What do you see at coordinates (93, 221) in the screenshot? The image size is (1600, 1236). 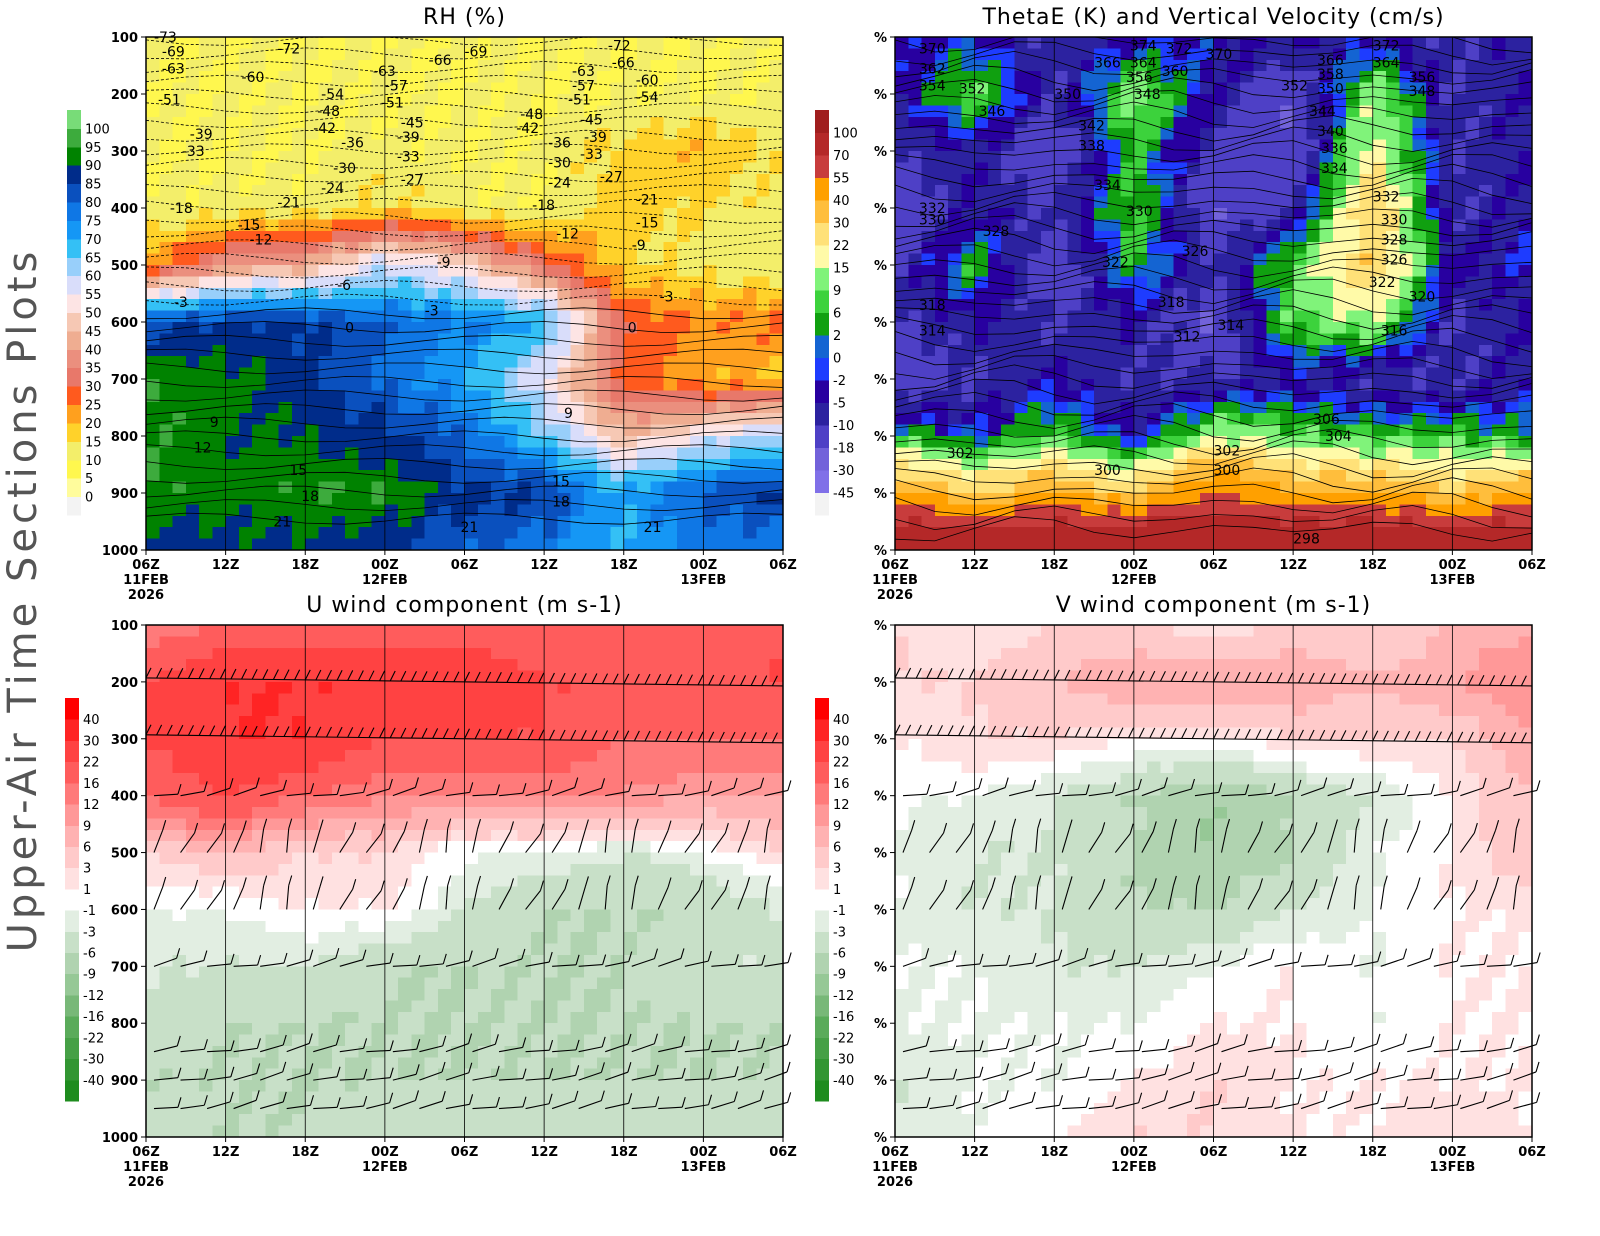 I see `colorbar-label: 75` at bounding box center [93, 221].